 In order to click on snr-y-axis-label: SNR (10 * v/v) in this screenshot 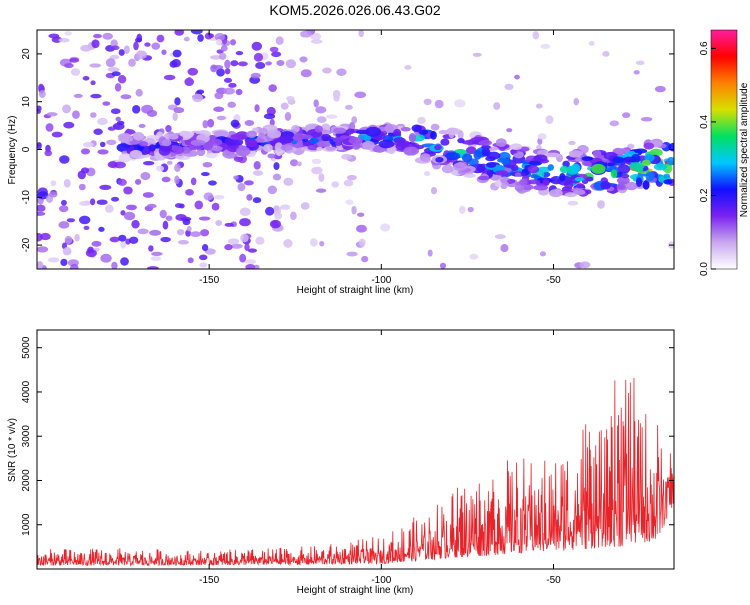, I will do `click(12, 450)`.